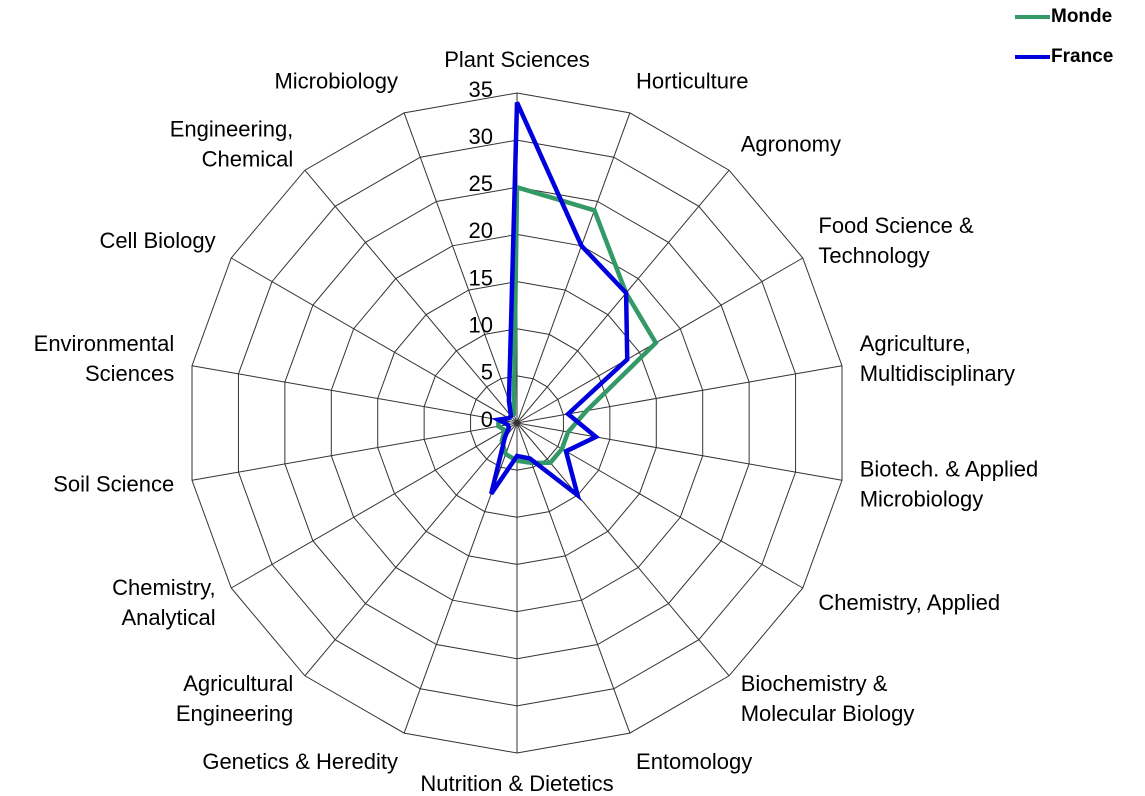  Describe the element at coordinates (104, 343) in the screenshot. I see `category-label: Environmental` at that location.